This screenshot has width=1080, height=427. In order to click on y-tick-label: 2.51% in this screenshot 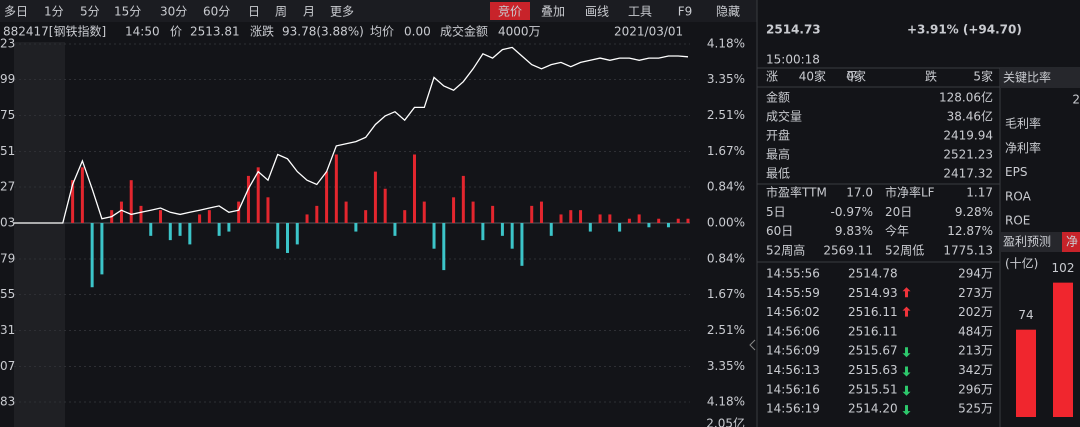, I will do `click(726, 330)`.